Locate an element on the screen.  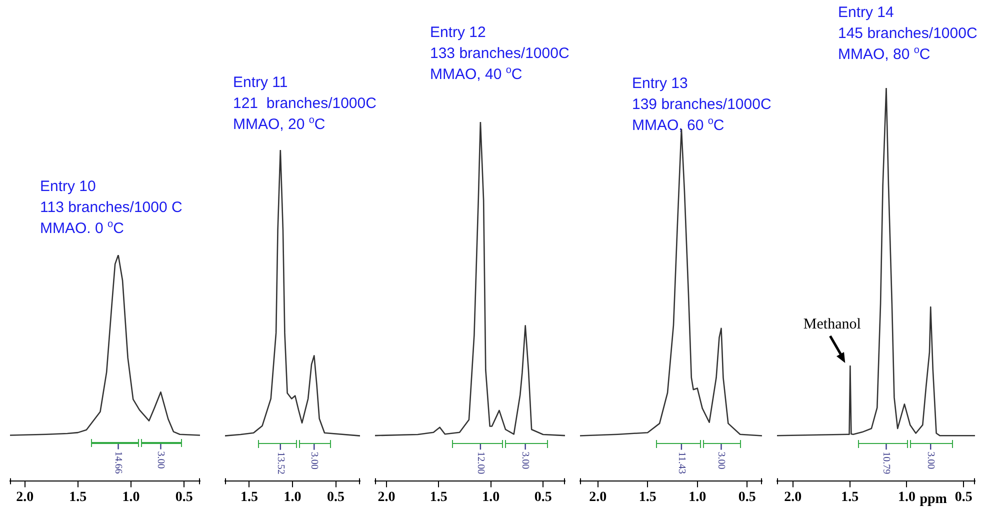
chart-title: Entry 11 is located at coordinates (261, 83).